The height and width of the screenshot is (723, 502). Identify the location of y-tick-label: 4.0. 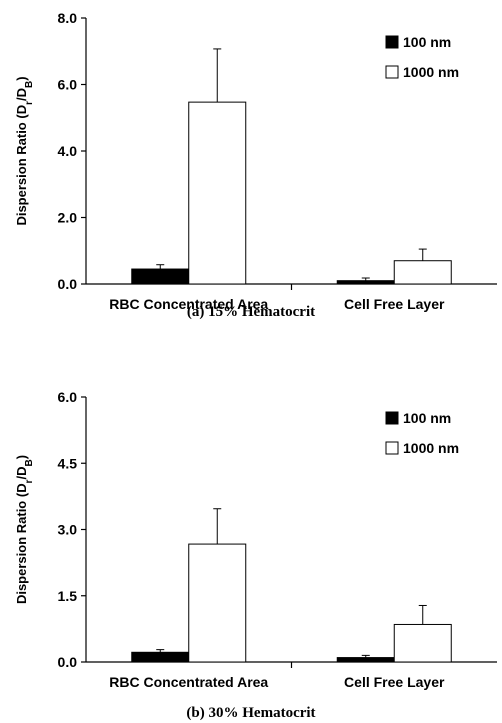
(68, 151).